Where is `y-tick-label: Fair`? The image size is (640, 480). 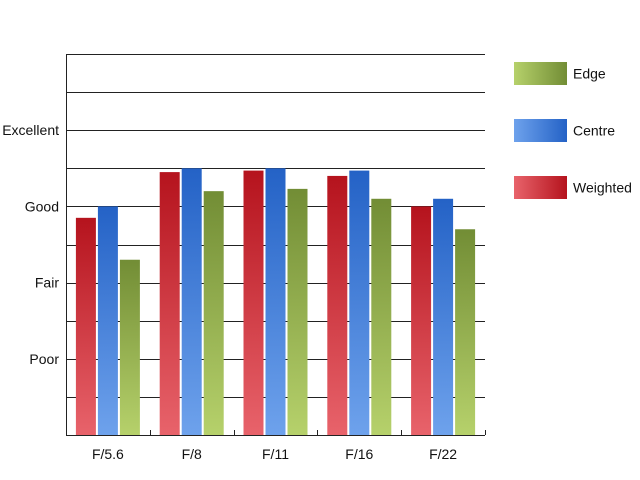
y-tick-label: Fair is located at coordinates (47, 283).